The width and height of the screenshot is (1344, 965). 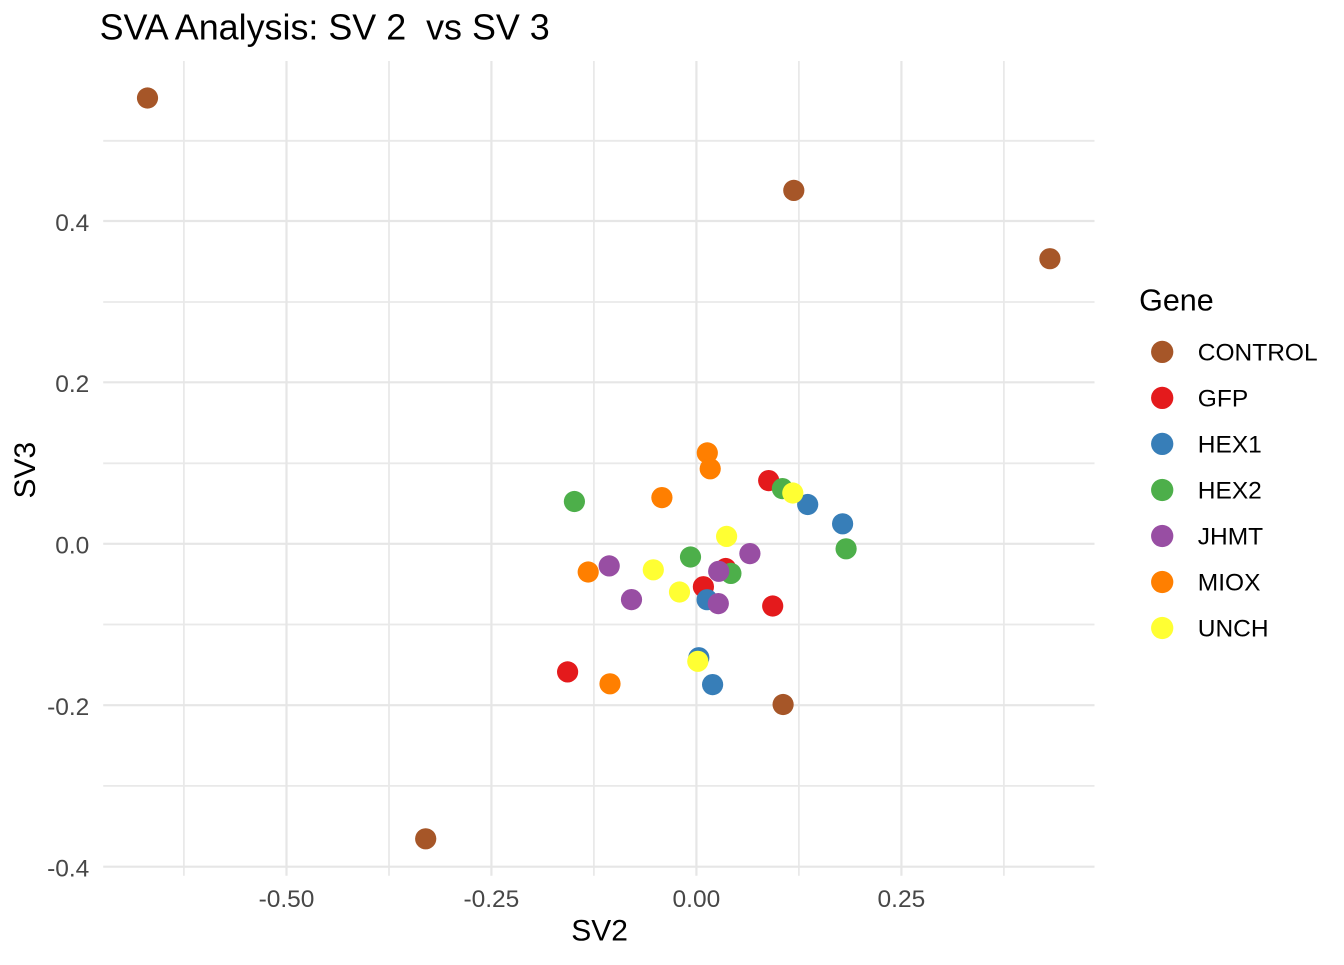 What do you see at coordinates (287, 899) in the screenshot?
I see `svg-text: -0.50` at bounding box center [287, 899].